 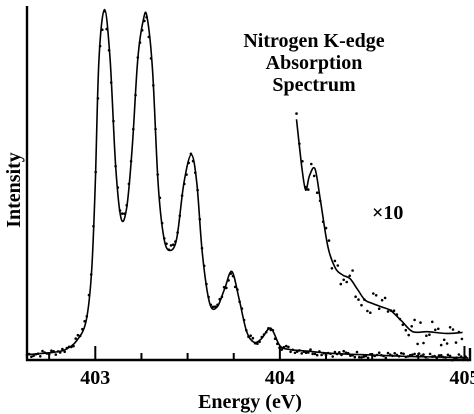 I want to click on x-tick-label: 403, so click(x=95, y=378).